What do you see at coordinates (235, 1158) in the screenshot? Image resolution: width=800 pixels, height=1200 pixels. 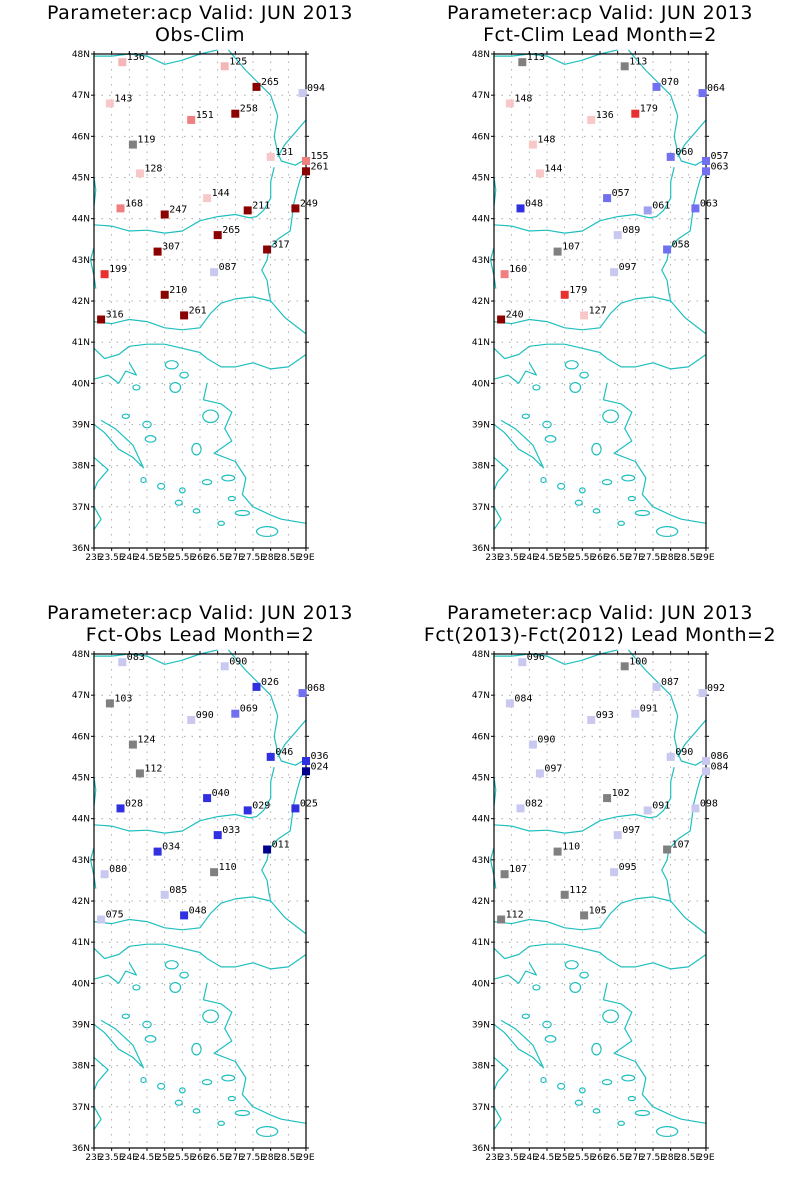 I see `lon-tick-label: 27E` at bounding box center [235, 1158].